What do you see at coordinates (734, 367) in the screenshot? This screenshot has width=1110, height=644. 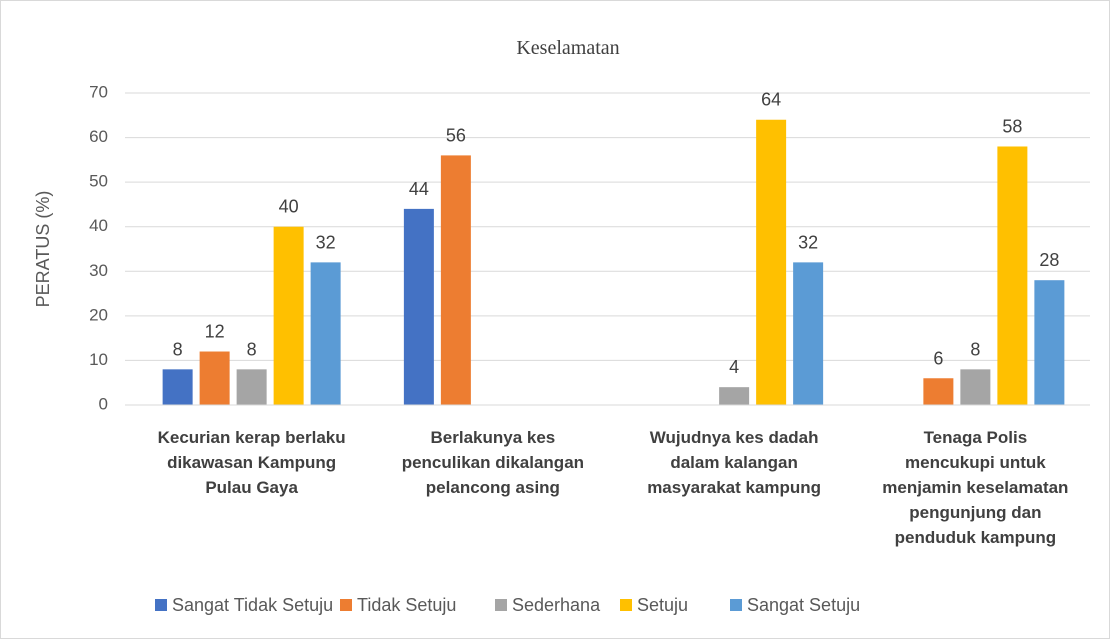 I see `data-label: 4` at bounding box center [734, 367].